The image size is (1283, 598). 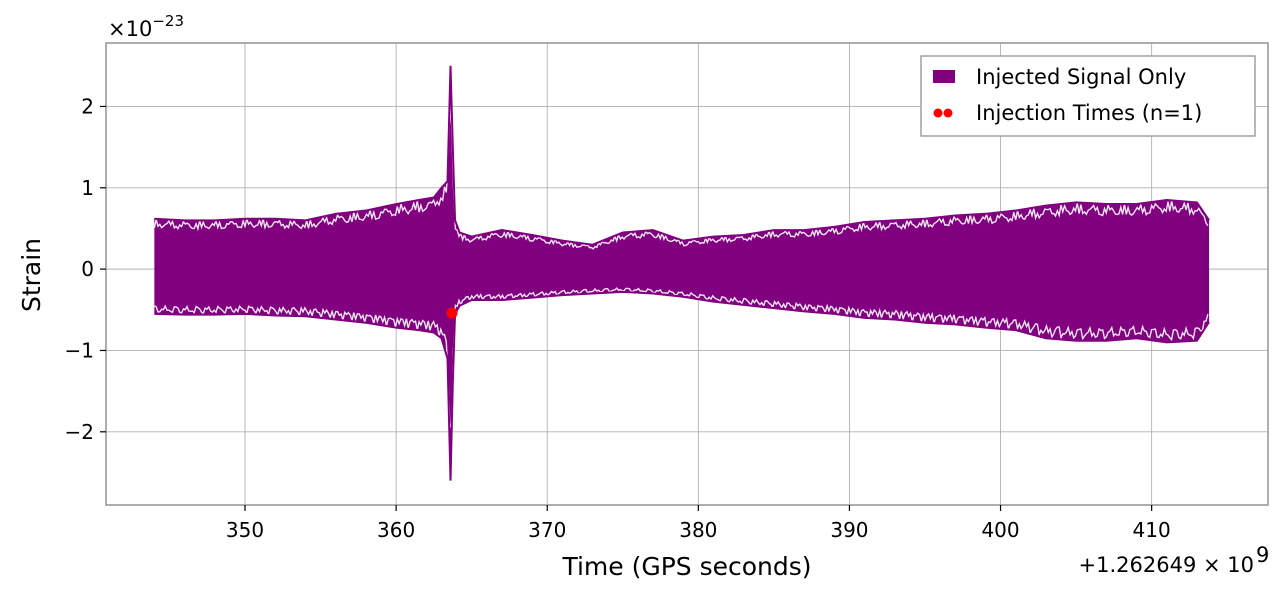 What do you see at coordinates (79, 432) in the screenshot?
I see `y-tick-label: −2` at bounding box center [79, 432].